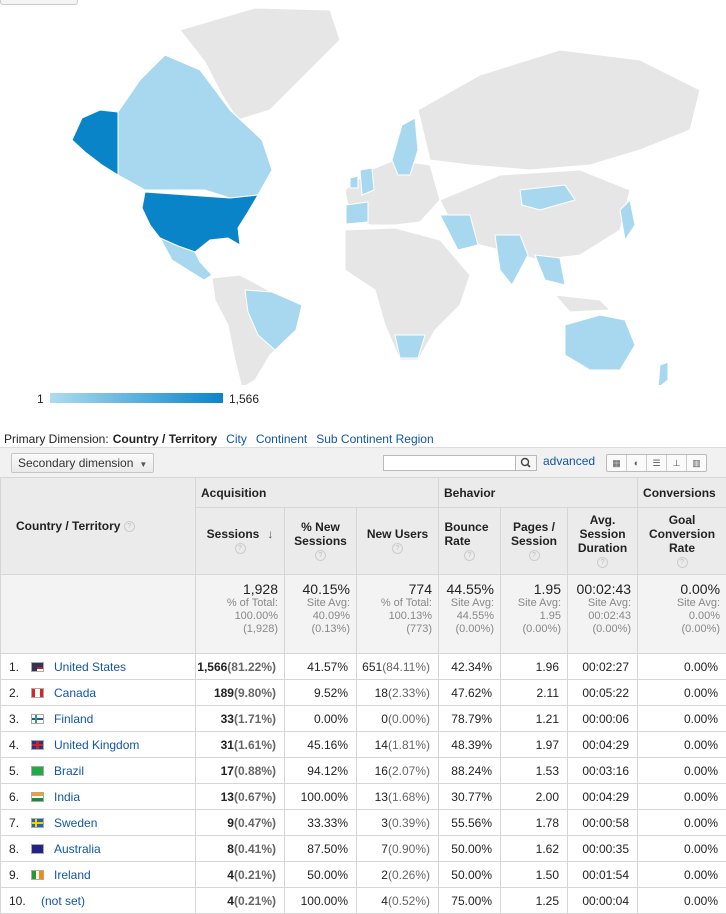 The image size is (726, 914). Describe the element at coordinates (63, 901) in the screenshot. I see `country-link: (not set)` at that location.